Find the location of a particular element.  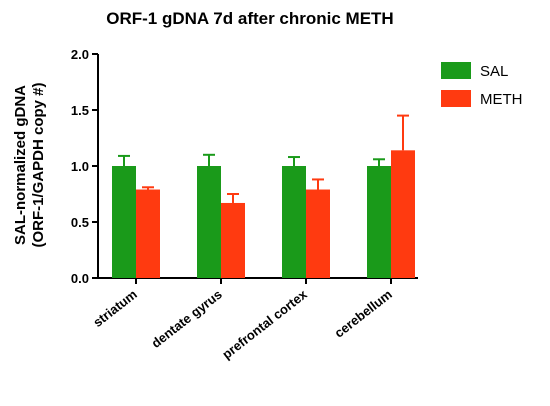

chart-title: ORF-1 gDNA 7d after chronic METH is located at coordinates (249, 18).